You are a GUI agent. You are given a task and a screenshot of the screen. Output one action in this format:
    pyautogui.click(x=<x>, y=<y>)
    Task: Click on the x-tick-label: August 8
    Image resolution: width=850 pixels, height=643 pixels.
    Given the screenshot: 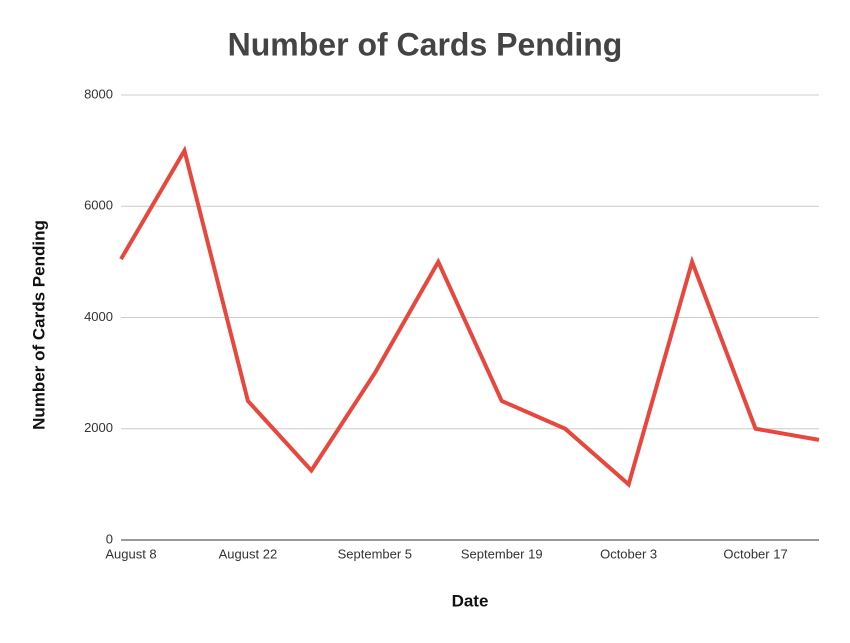 What is the action you would take?
    pyautogui.click(x=130, y=553)
    